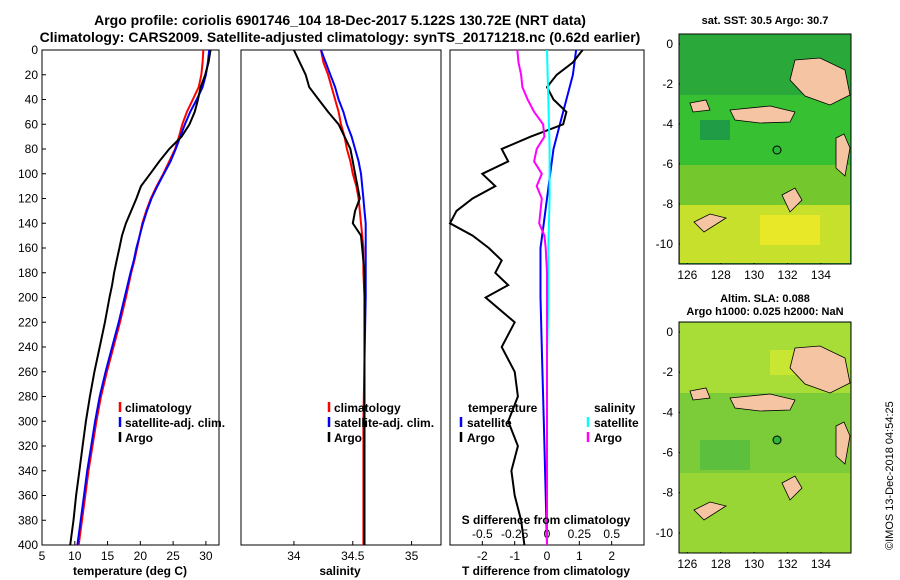  Describe the element at coordinates (482, 534) in the screenshot. I see `s-diff-tick-label: -0.5` at that location.